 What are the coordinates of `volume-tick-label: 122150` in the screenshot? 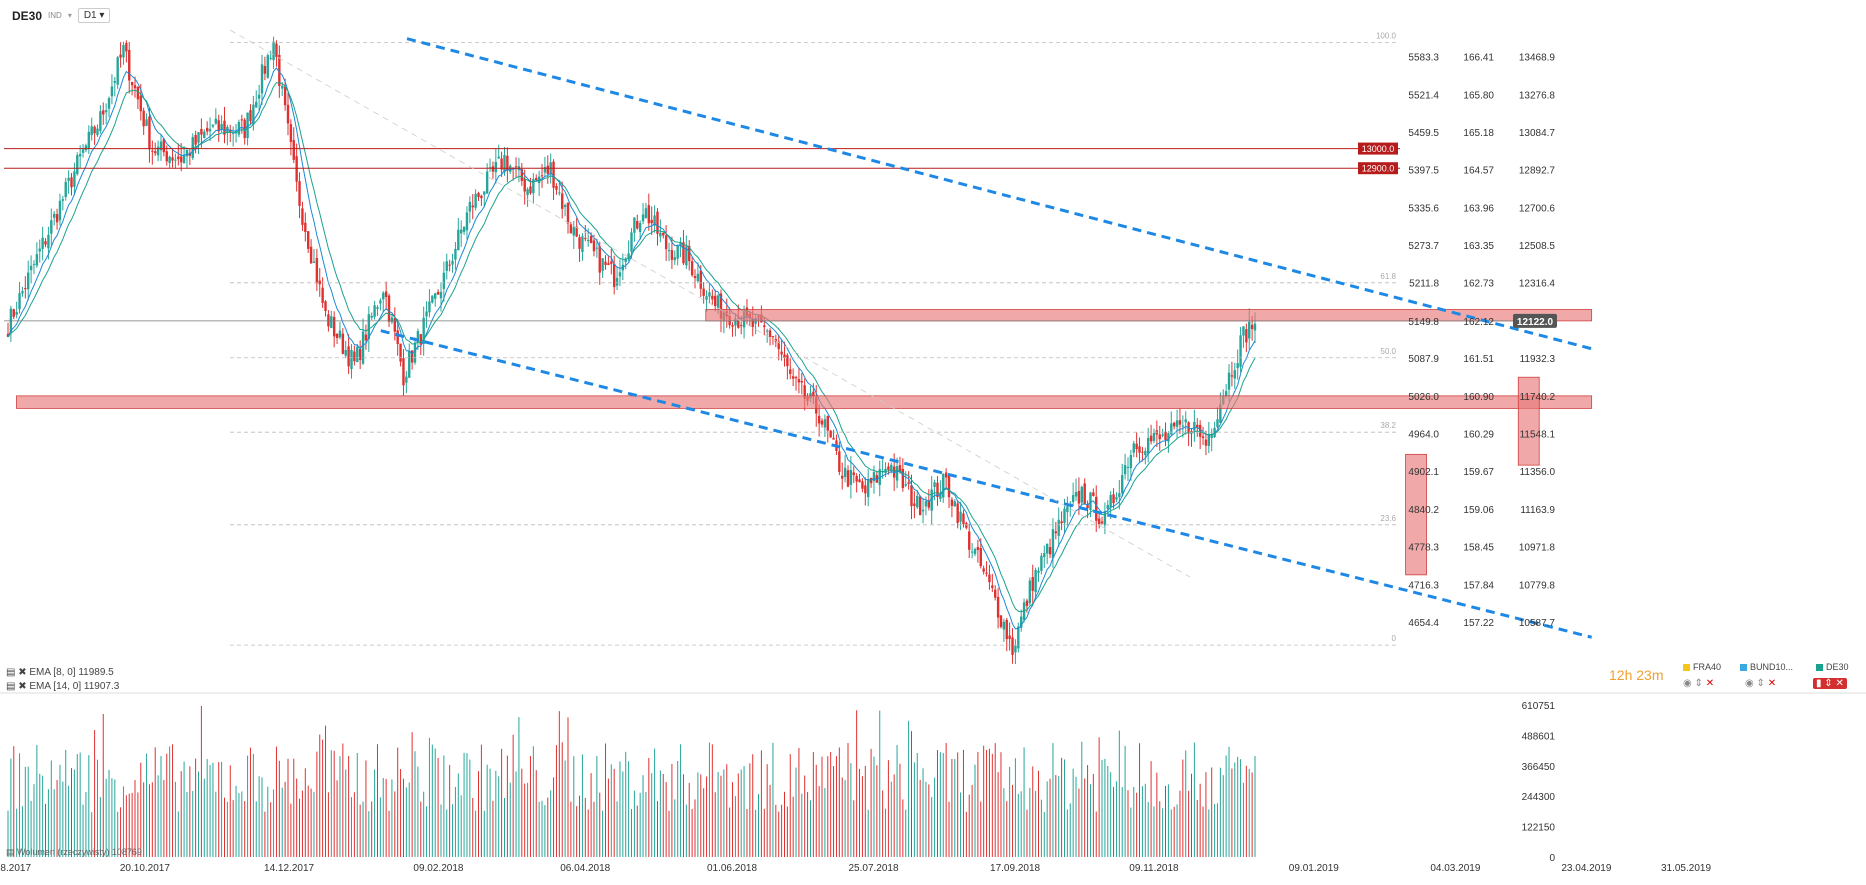 It's located at (1539, 828).